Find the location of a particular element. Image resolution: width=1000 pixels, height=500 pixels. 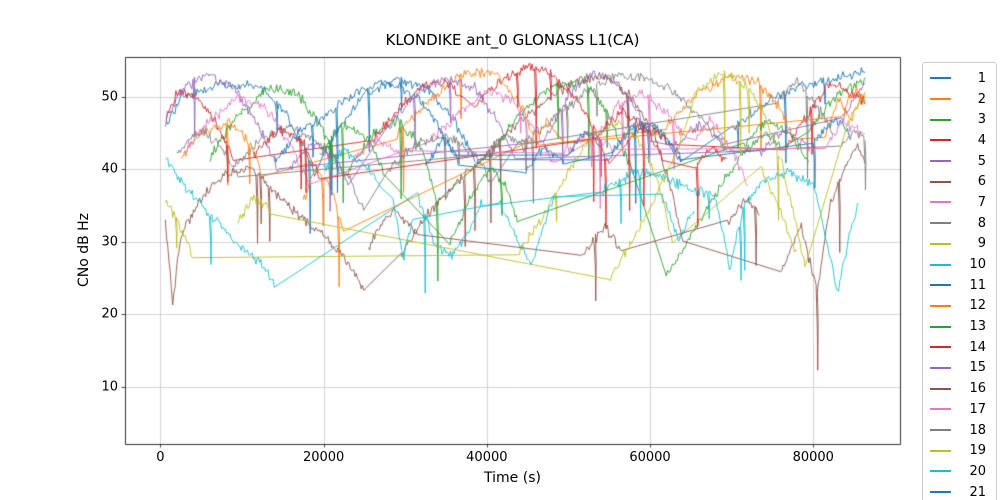

legend-item-8: 8 is located at coordinates (959, 223).